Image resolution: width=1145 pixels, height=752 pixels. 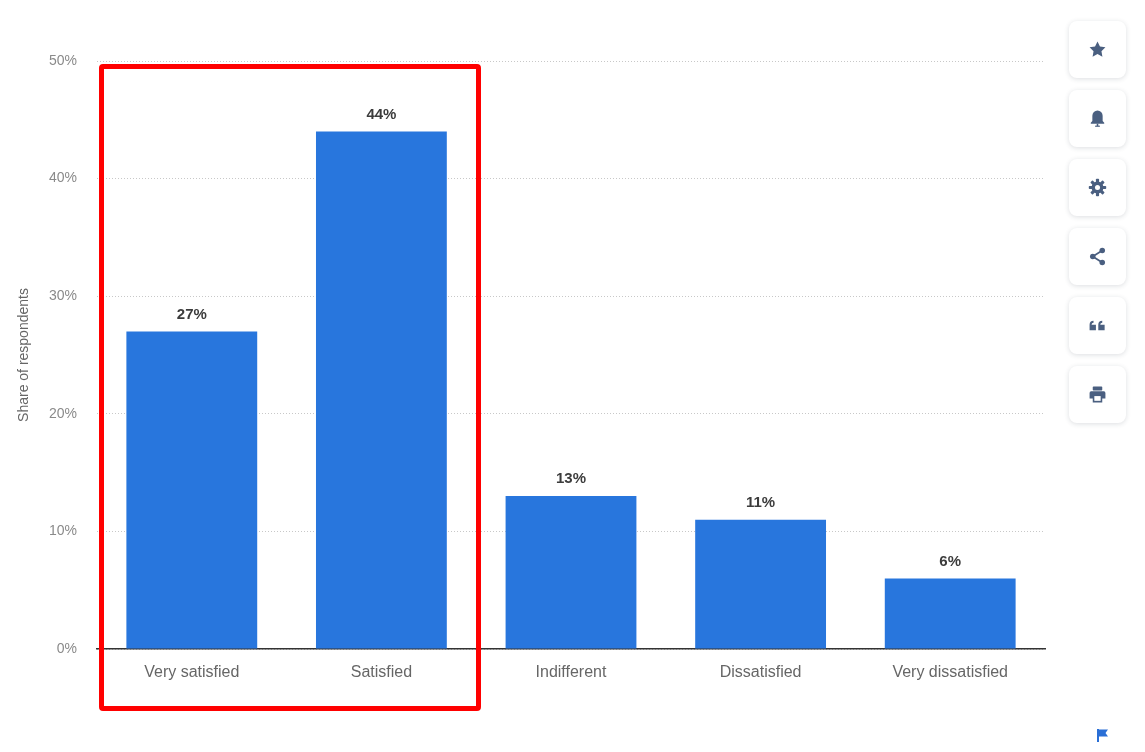 I want to click on y-tick-label: 40%, so click(x=62, y=177).